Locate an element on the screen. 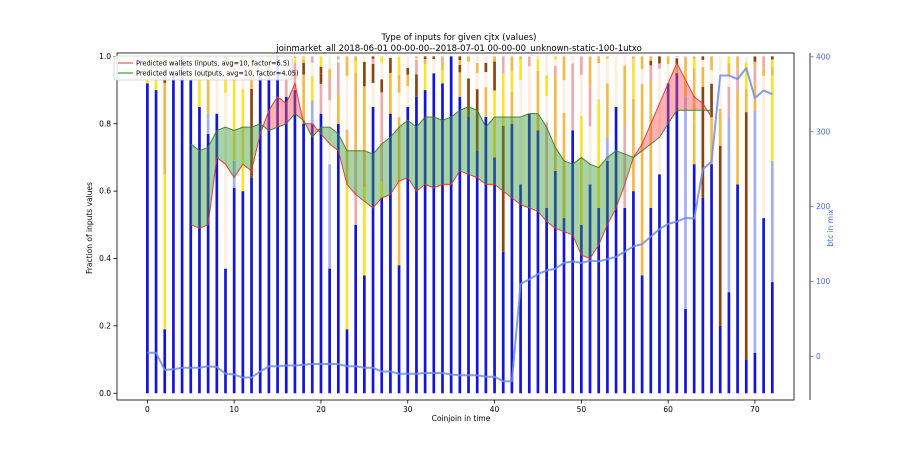 This screenshot has width=900, height=454. x-tick-label: 50 is located at coordinates (582, 409).